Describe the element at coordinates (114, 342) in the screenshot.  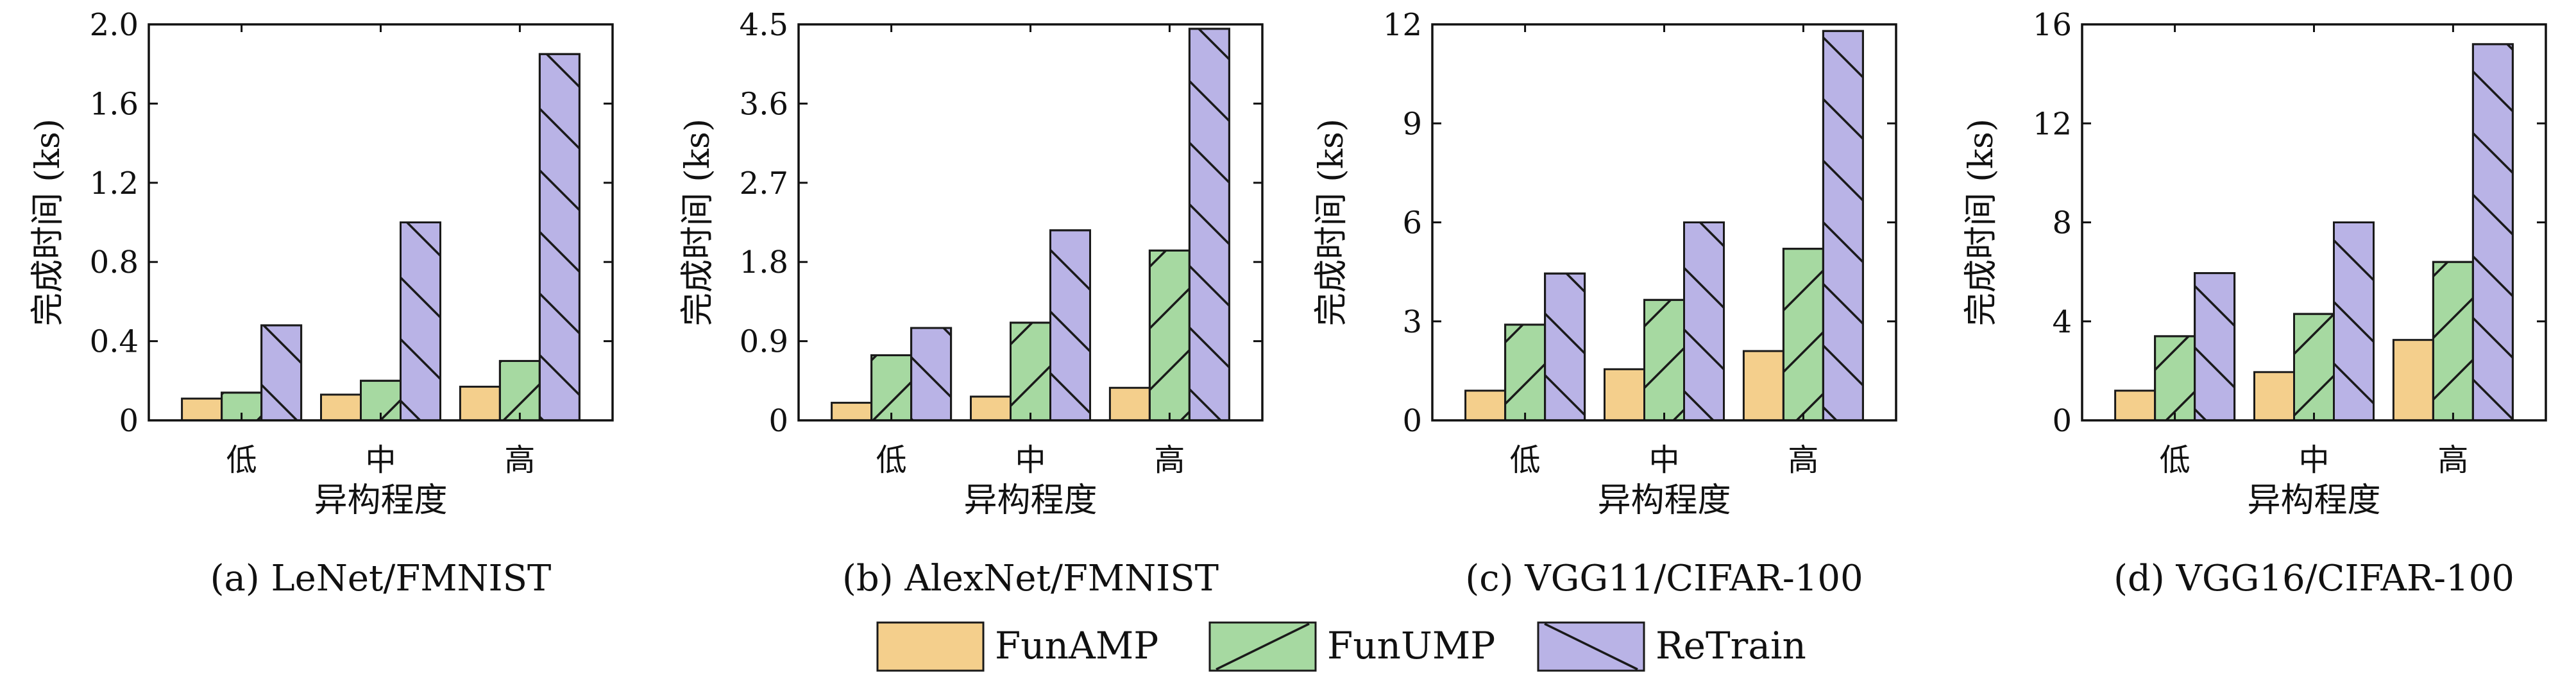
I see `y-tick-label: 0.4` at that location.